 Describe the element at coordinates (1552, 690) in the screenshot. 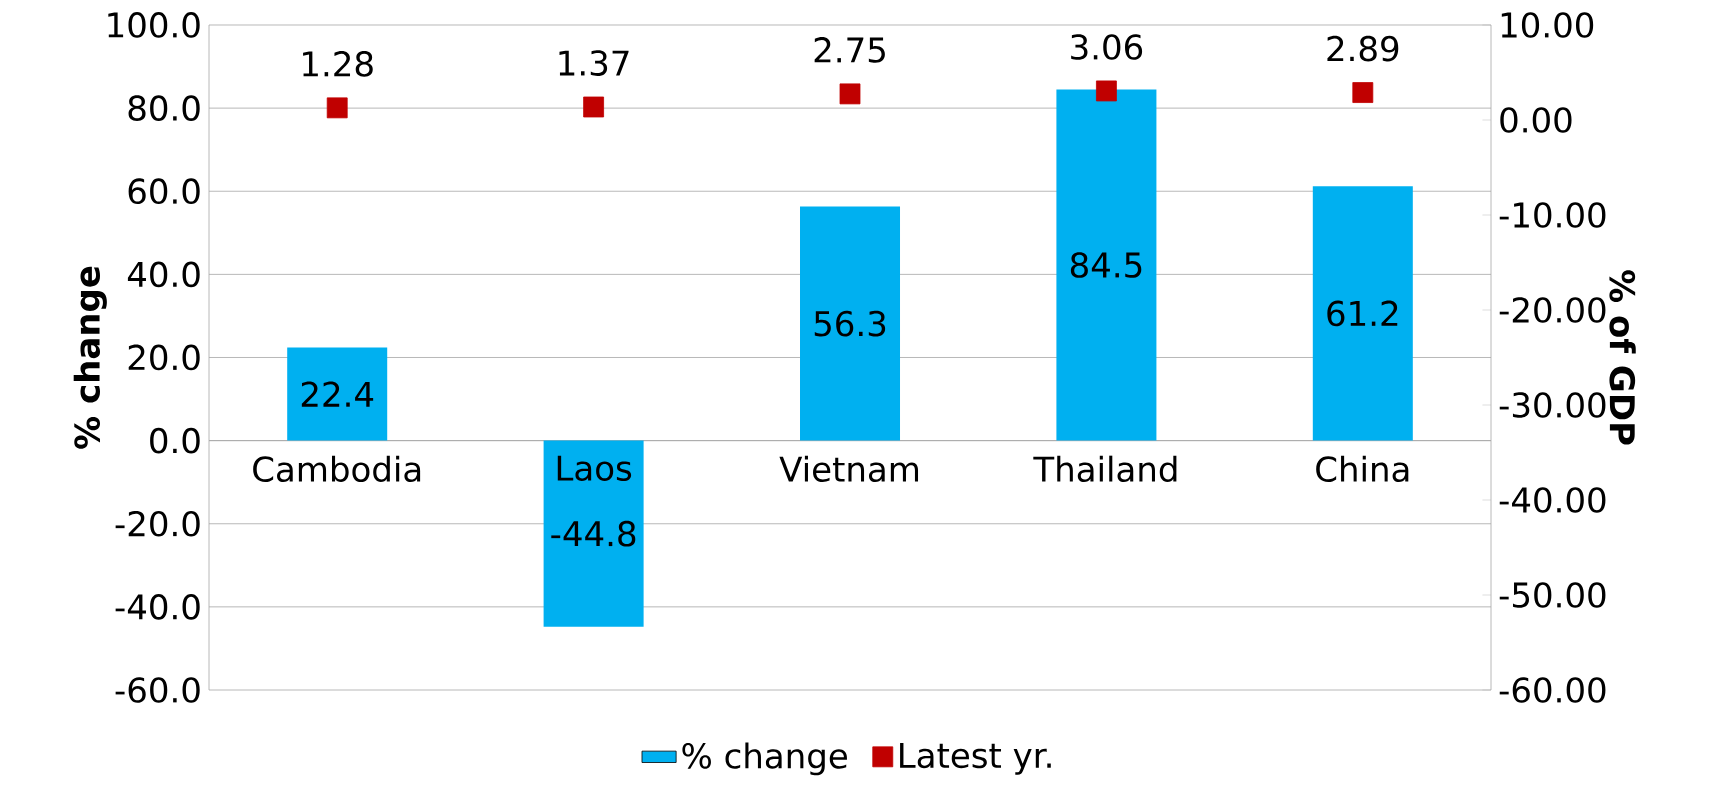

I see `y2-tick-label: -60.00` at that location.